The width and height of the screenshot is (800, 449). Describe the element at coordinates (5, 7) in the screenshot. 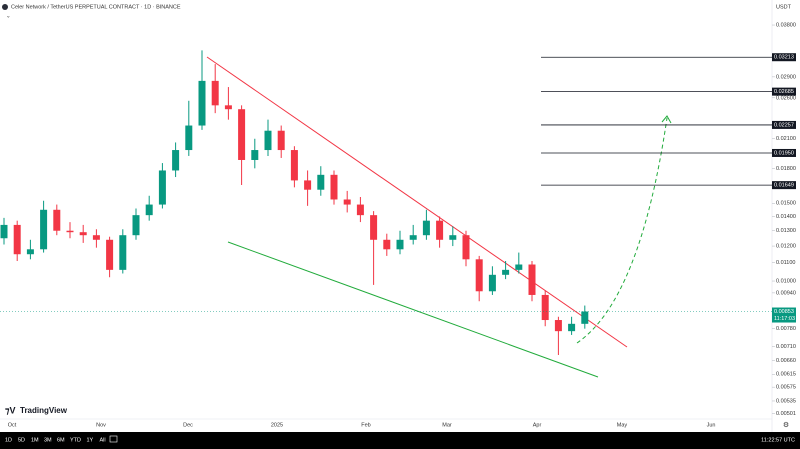

I see `symbol-icon` at that location.